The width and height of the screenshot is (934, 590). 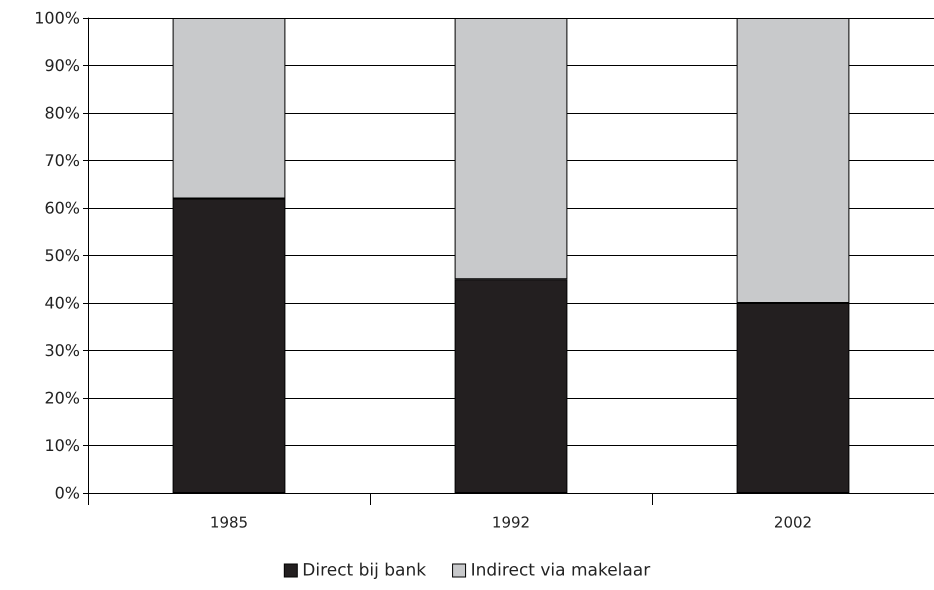 What do you see at coordinates (229, 523) in the screenshot?
I see `x-tick-label: 1985` at bounding box center [229, 523].